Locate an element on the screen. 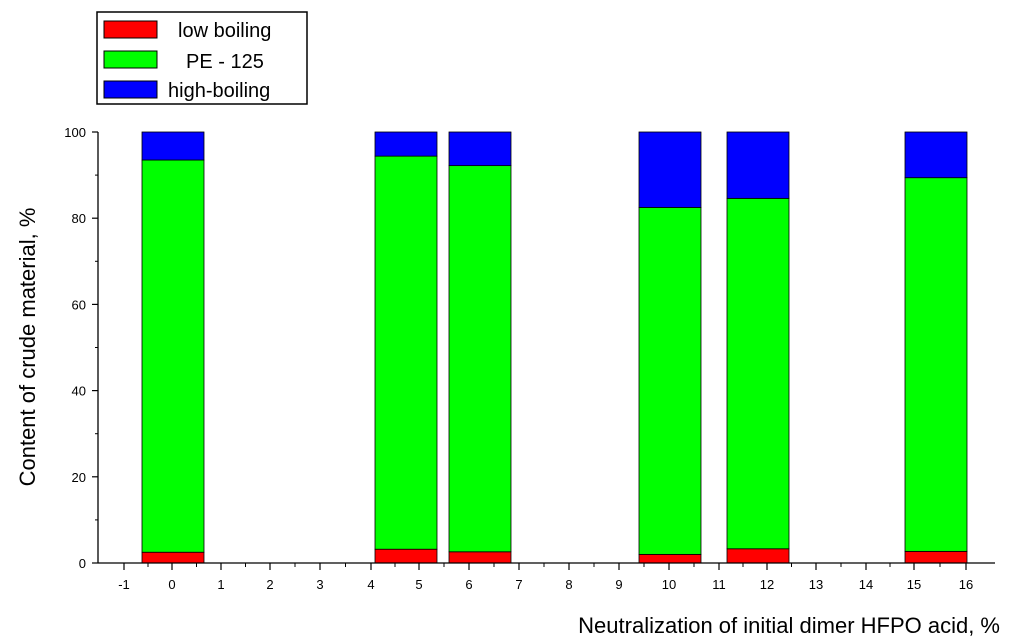  bar-pe-125-x5 is located at coordinates (406, 352).